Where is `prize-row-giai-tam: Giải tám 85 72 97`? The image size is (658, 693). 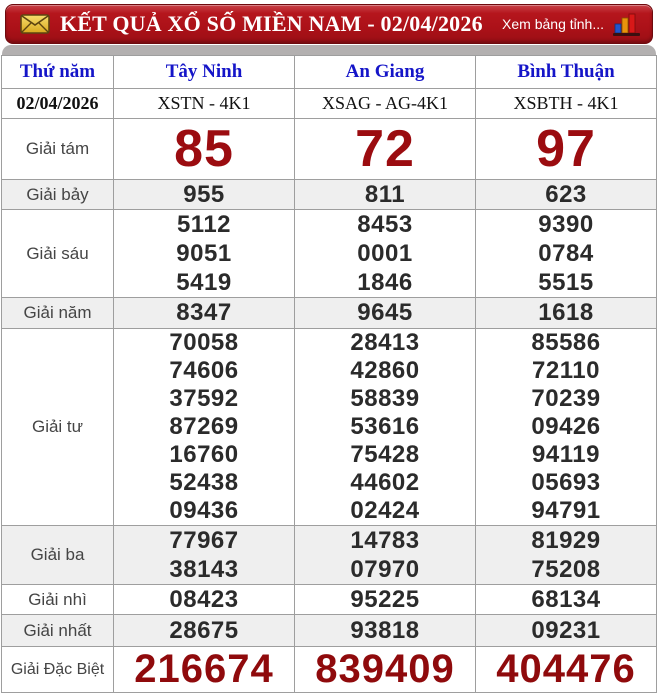 prize-row-giai-tam: Giải tám 85 72 97 is located at coordinates (329, 149).